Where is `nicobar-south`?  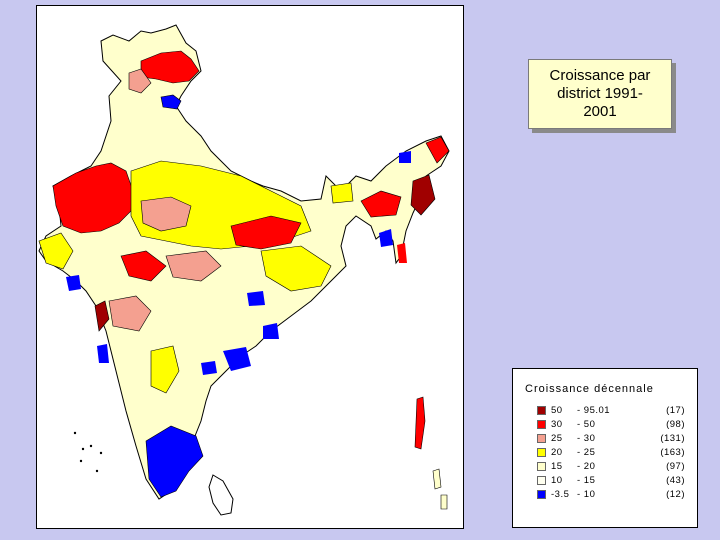 nicobar-south is located at coordinates (444, 502).